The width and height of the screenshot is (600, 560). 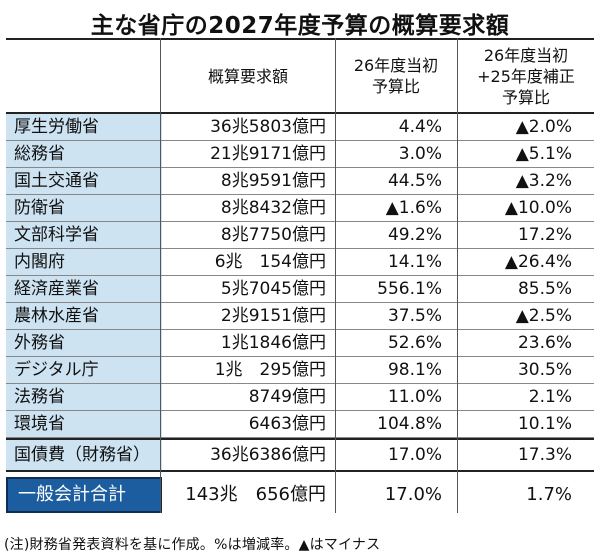 I want to click on ratio-2026: 52.6%, so click(x=414, y=343).